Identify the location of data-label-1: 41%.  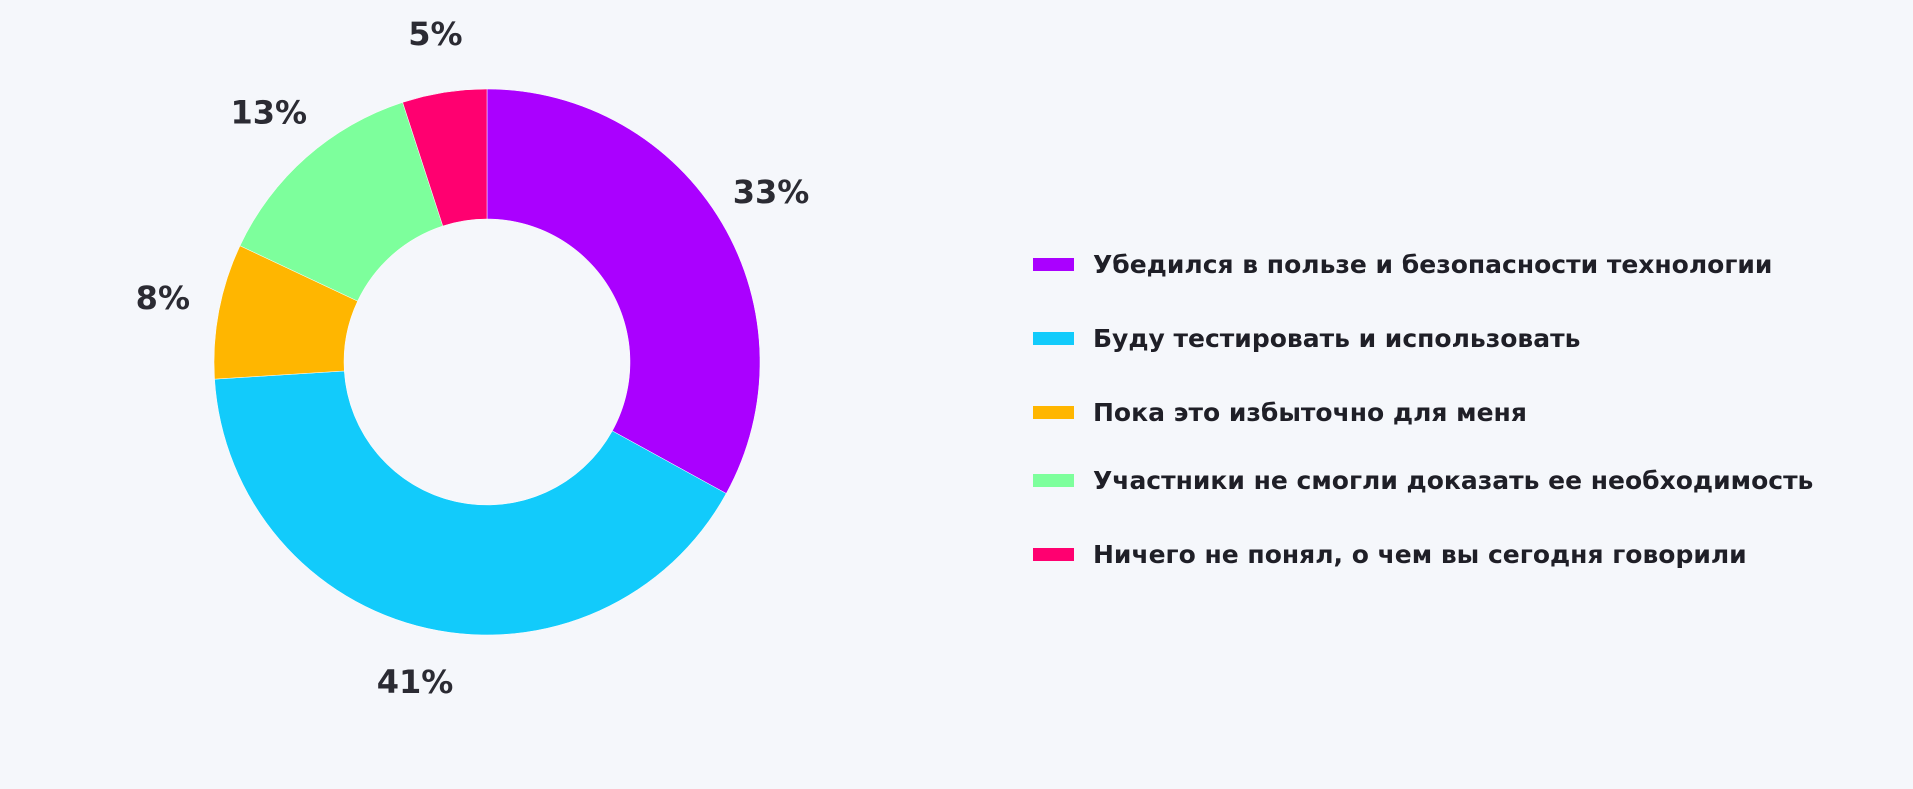
(415, 682).